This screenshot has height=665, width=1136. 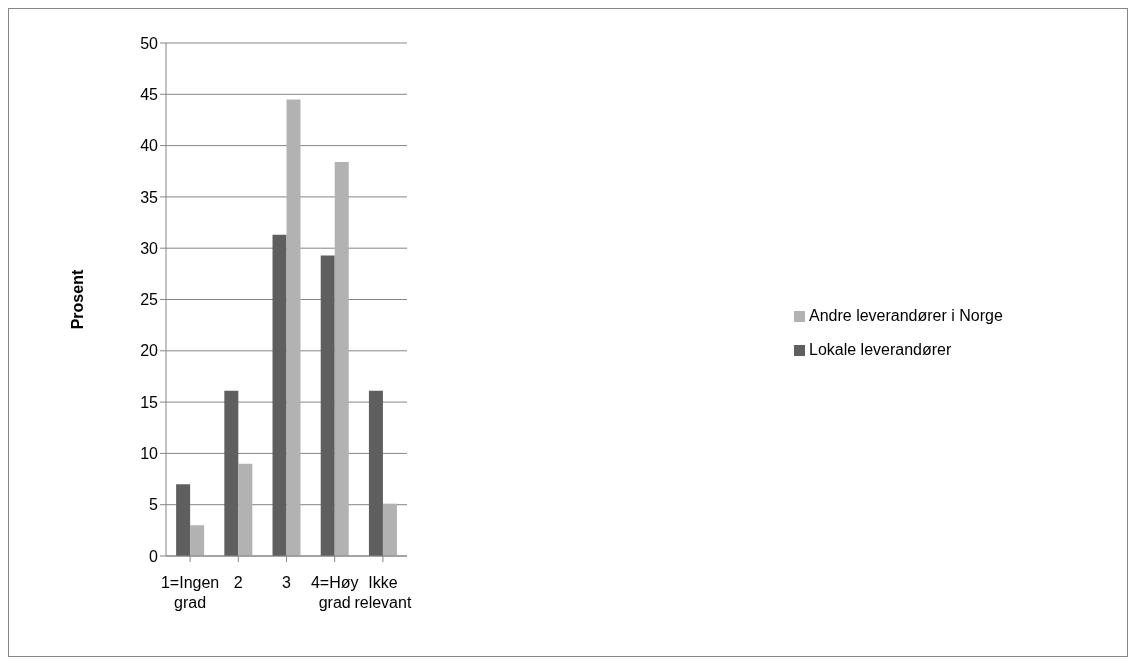 I want to click on y-tick-label: 45, so click(x=149, y=94).